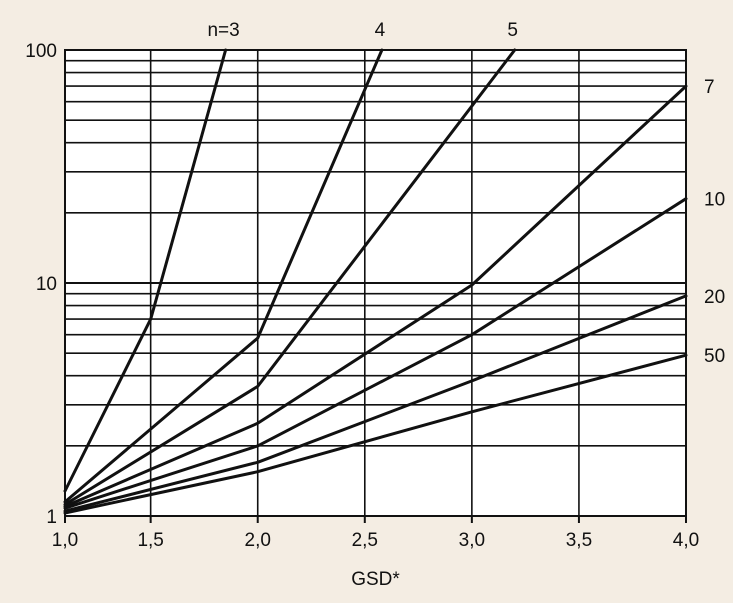 This screenshot has height=603, width=733. Describe the element at coordinates (714, 297) in the screenshot. I see `series-label: 20` at that location.